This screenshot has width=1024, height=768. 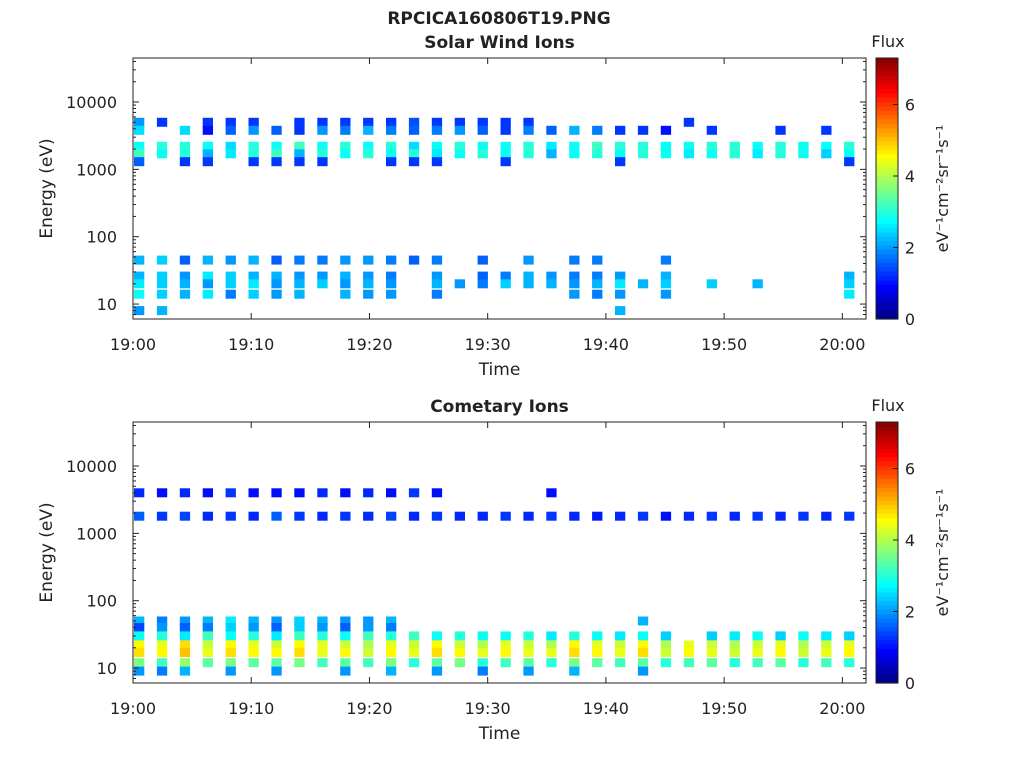 What do you see at coordinates (488, 708) in the screenshot?
I see `x-tick-label: 19:30` at bounding box center [488, 708].